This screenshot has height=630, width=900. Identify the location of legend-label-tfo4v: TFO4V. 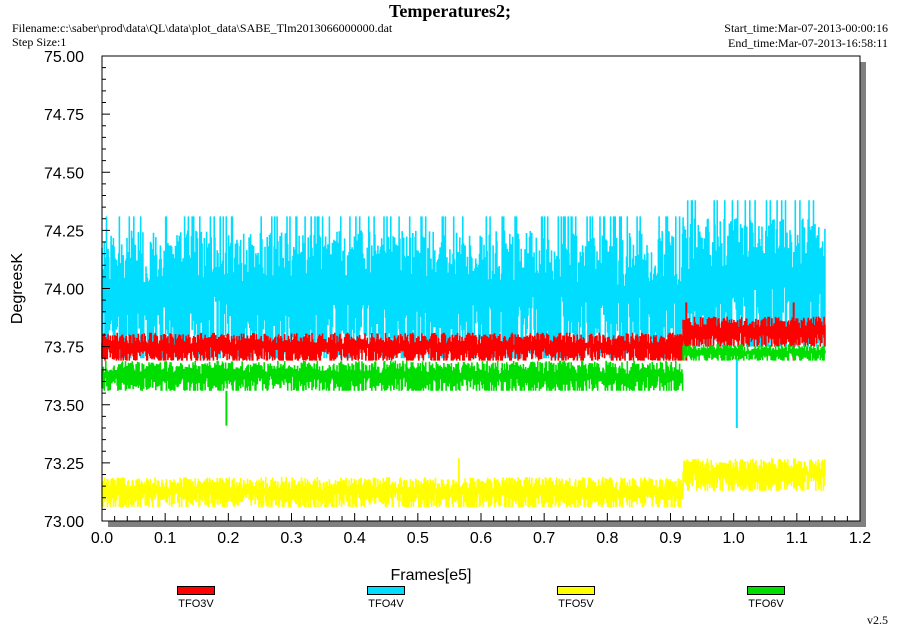
(386, 604).